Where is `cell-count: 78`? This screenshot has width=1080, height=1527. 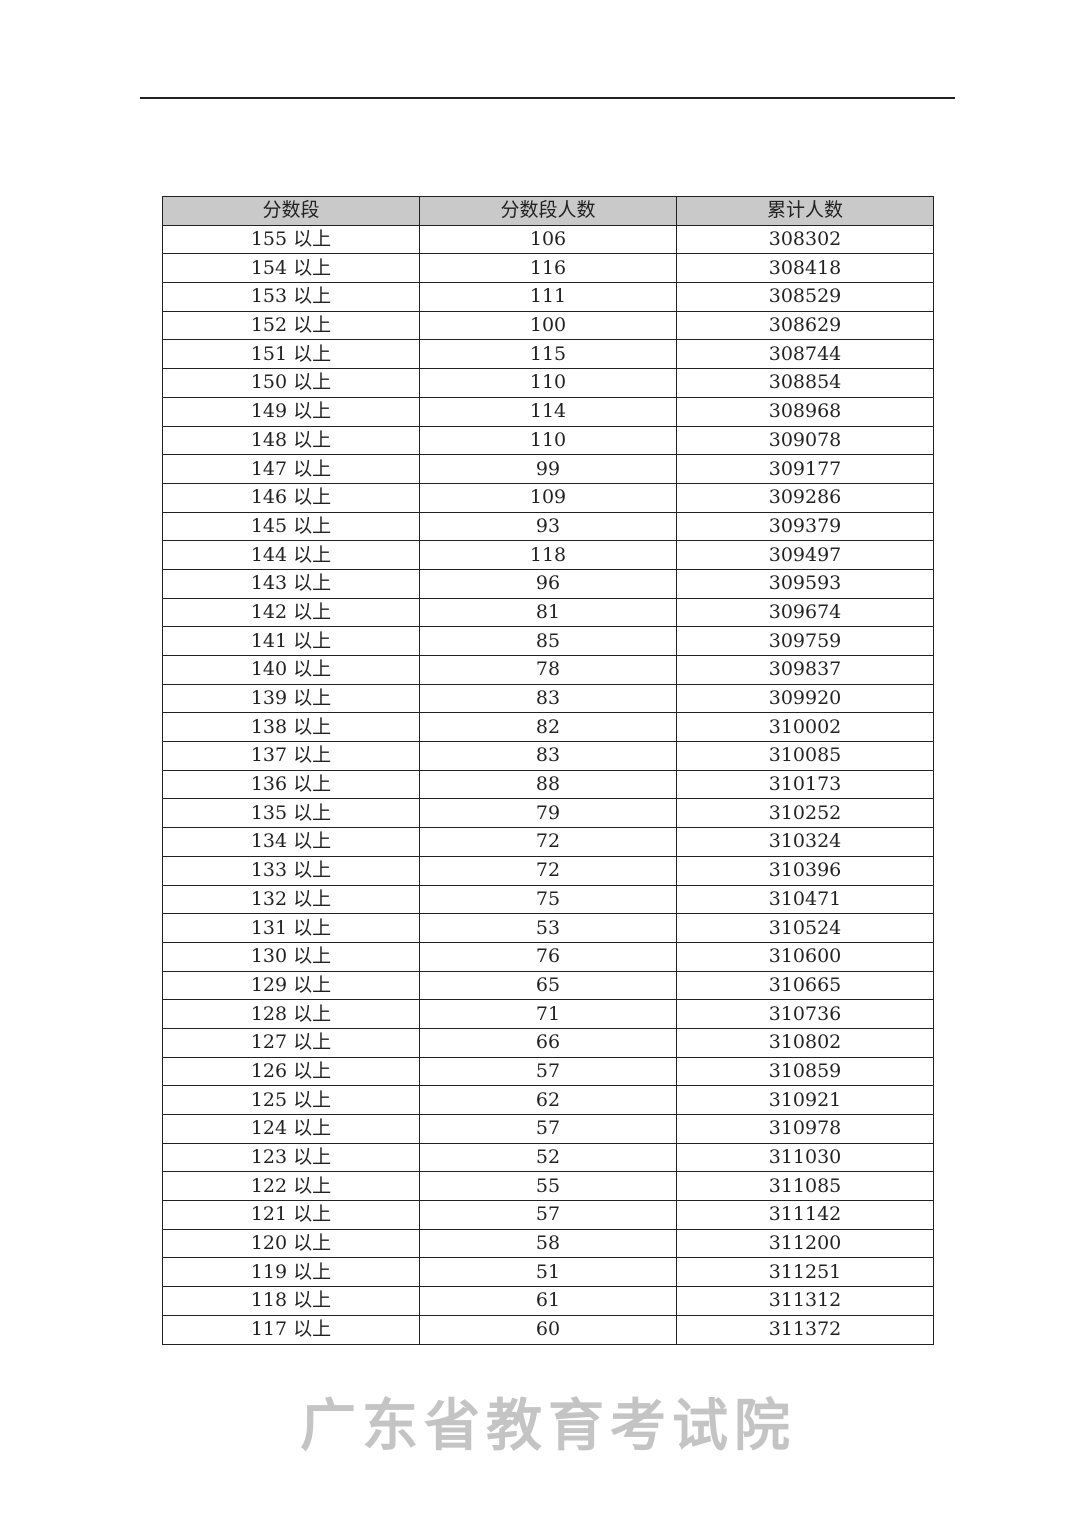
cell-count: 78 is located at coordinates (548, 670).